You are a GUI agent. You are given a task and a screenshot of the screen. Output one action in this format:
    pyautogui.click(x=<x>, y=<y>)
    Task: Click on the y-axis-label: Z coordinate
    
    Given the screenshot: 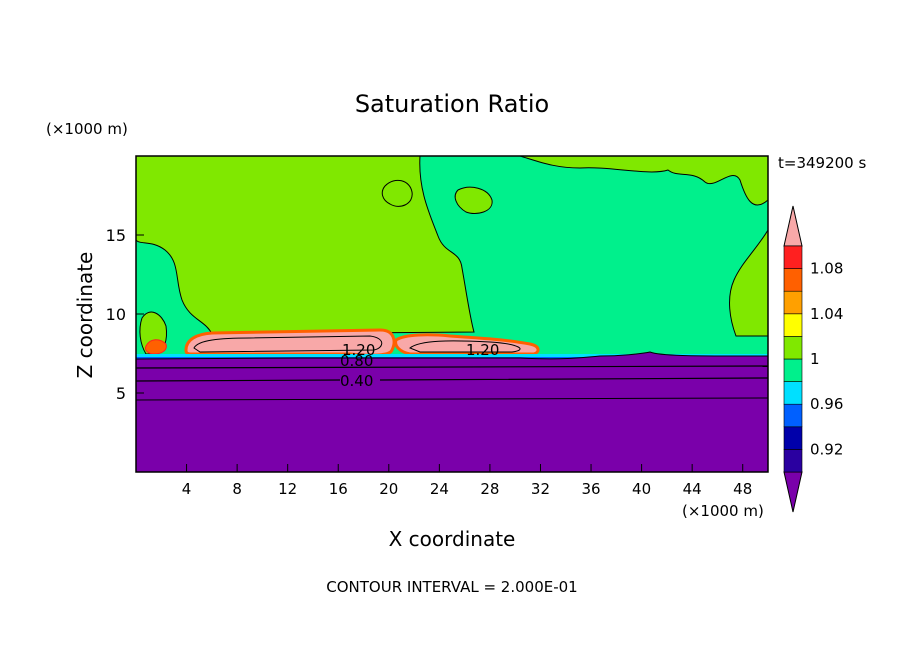 What is the action you would take?
    pyautogui.click(x=85, y=315)
    